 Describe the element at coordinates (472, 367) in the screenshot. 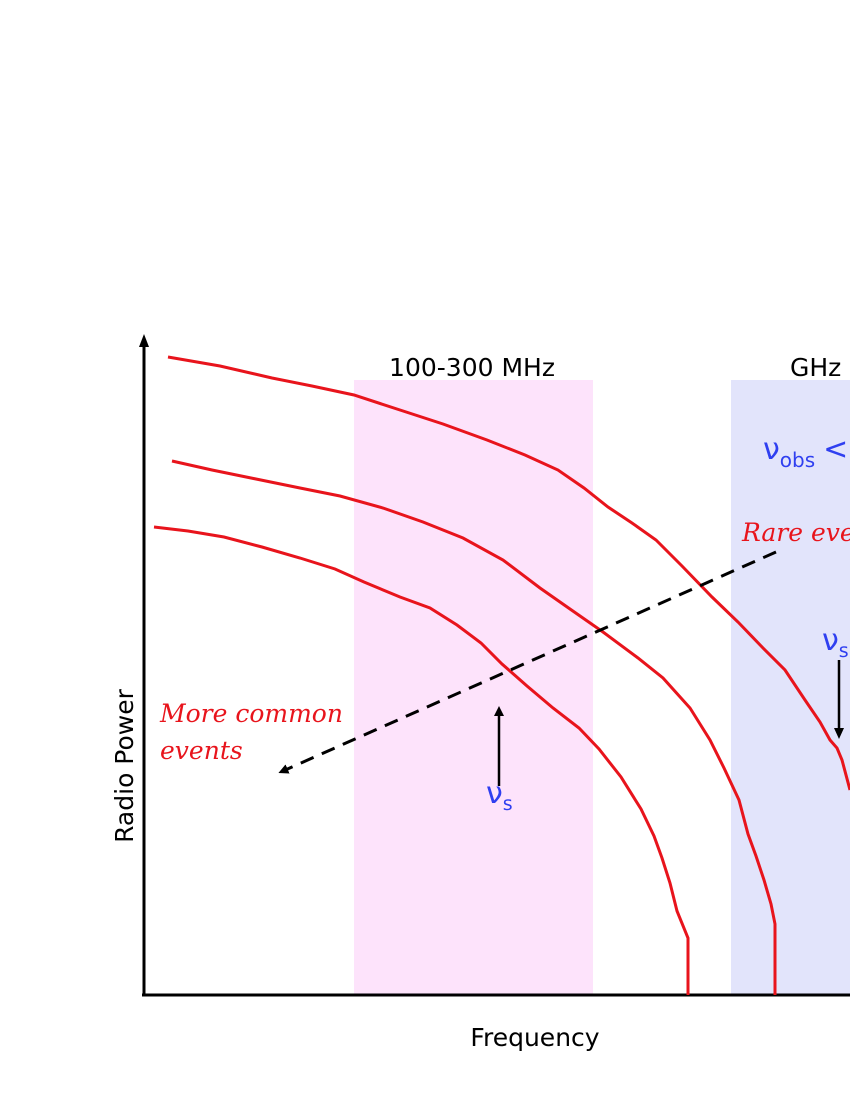

I see `low-band-label: 100-300 MHz` at that location.